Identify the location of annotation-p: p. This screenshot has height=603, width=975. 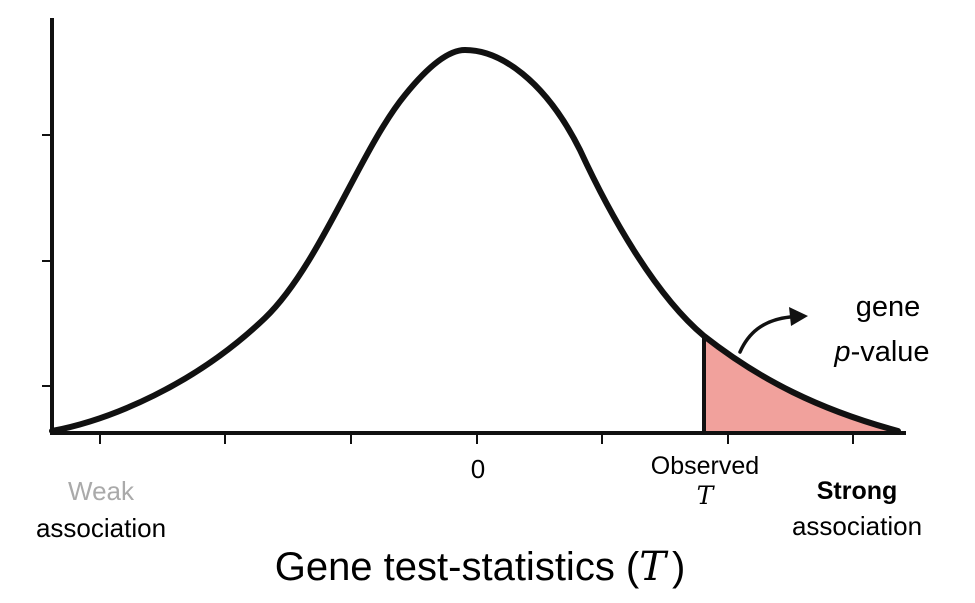
(841, 352).